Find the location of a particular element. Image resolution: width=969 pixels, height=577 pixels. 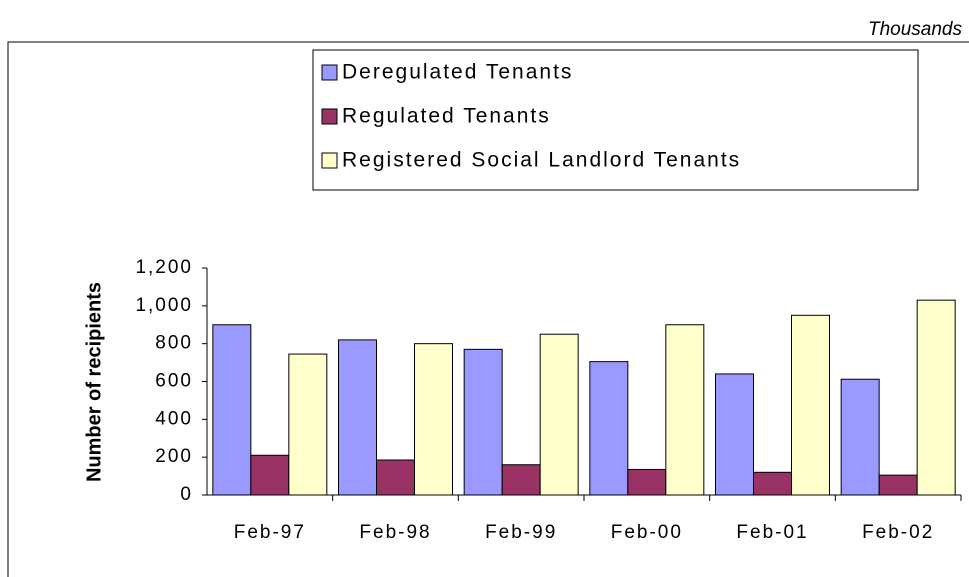

y-tick-label: 1,000 is located at coordinates (164, 305).